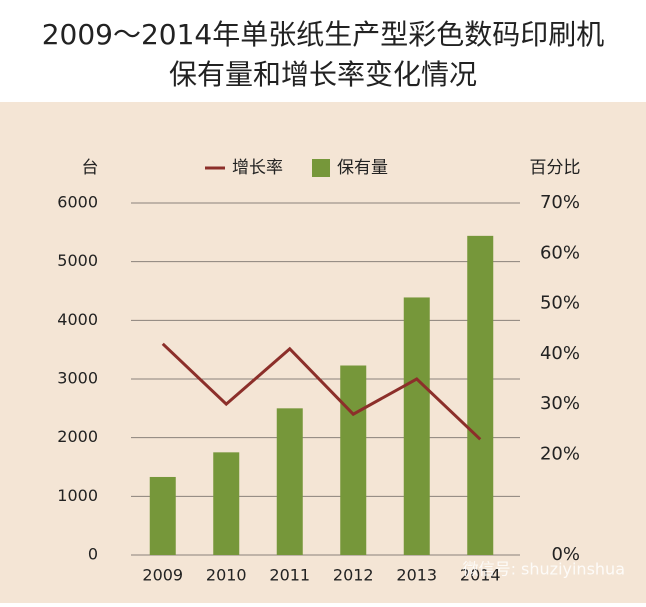 The height and width of the screenshot is (607, 646). I want to click on x-tick-label: 2013, so click(416, 575).